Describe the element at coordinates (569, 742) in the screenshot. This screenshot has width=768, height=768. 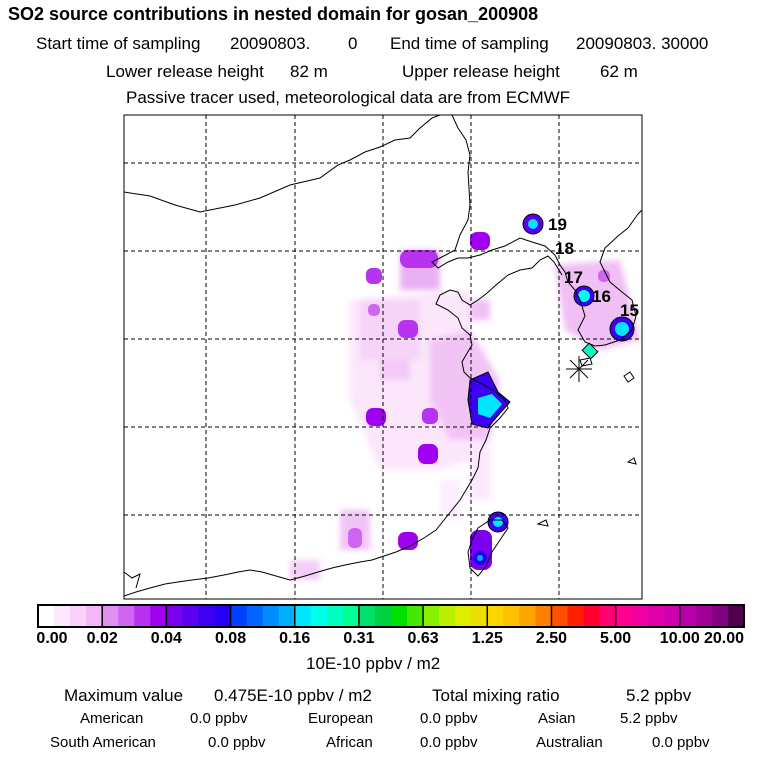
I see `australian-label: Australian` at that location.